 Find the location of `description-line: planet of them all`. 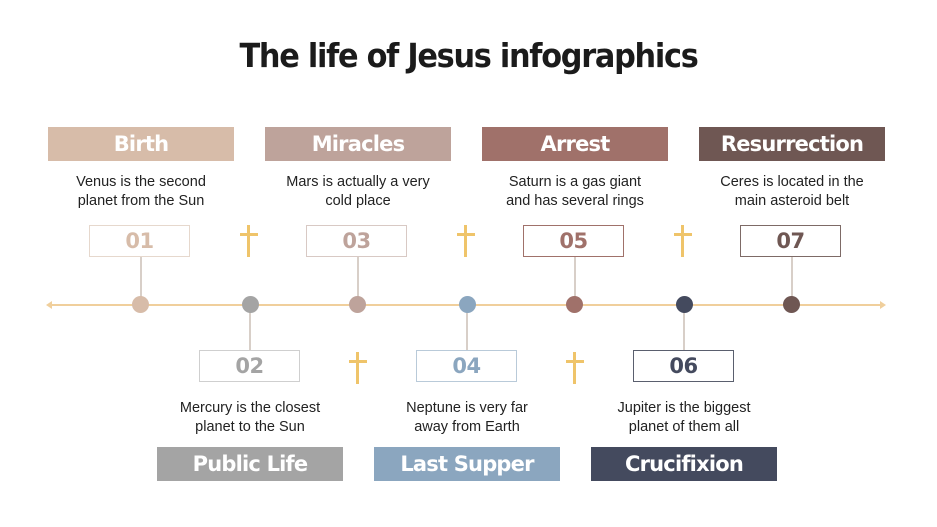

description-line: planet of them all is located at coordinates (684, 427).